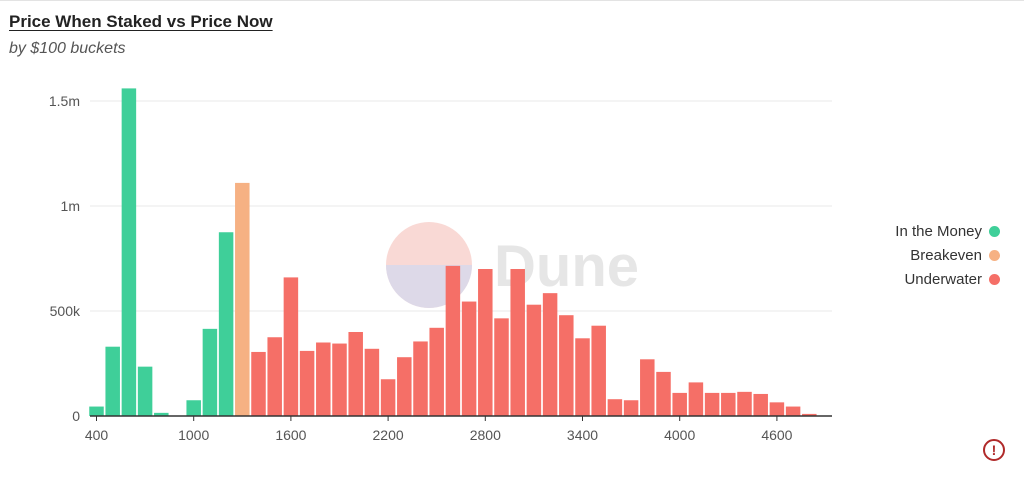  Describe the element at coordinates (994, 231) in the screenshot. I see `legend-dot-in-the-money-icon` at that location.